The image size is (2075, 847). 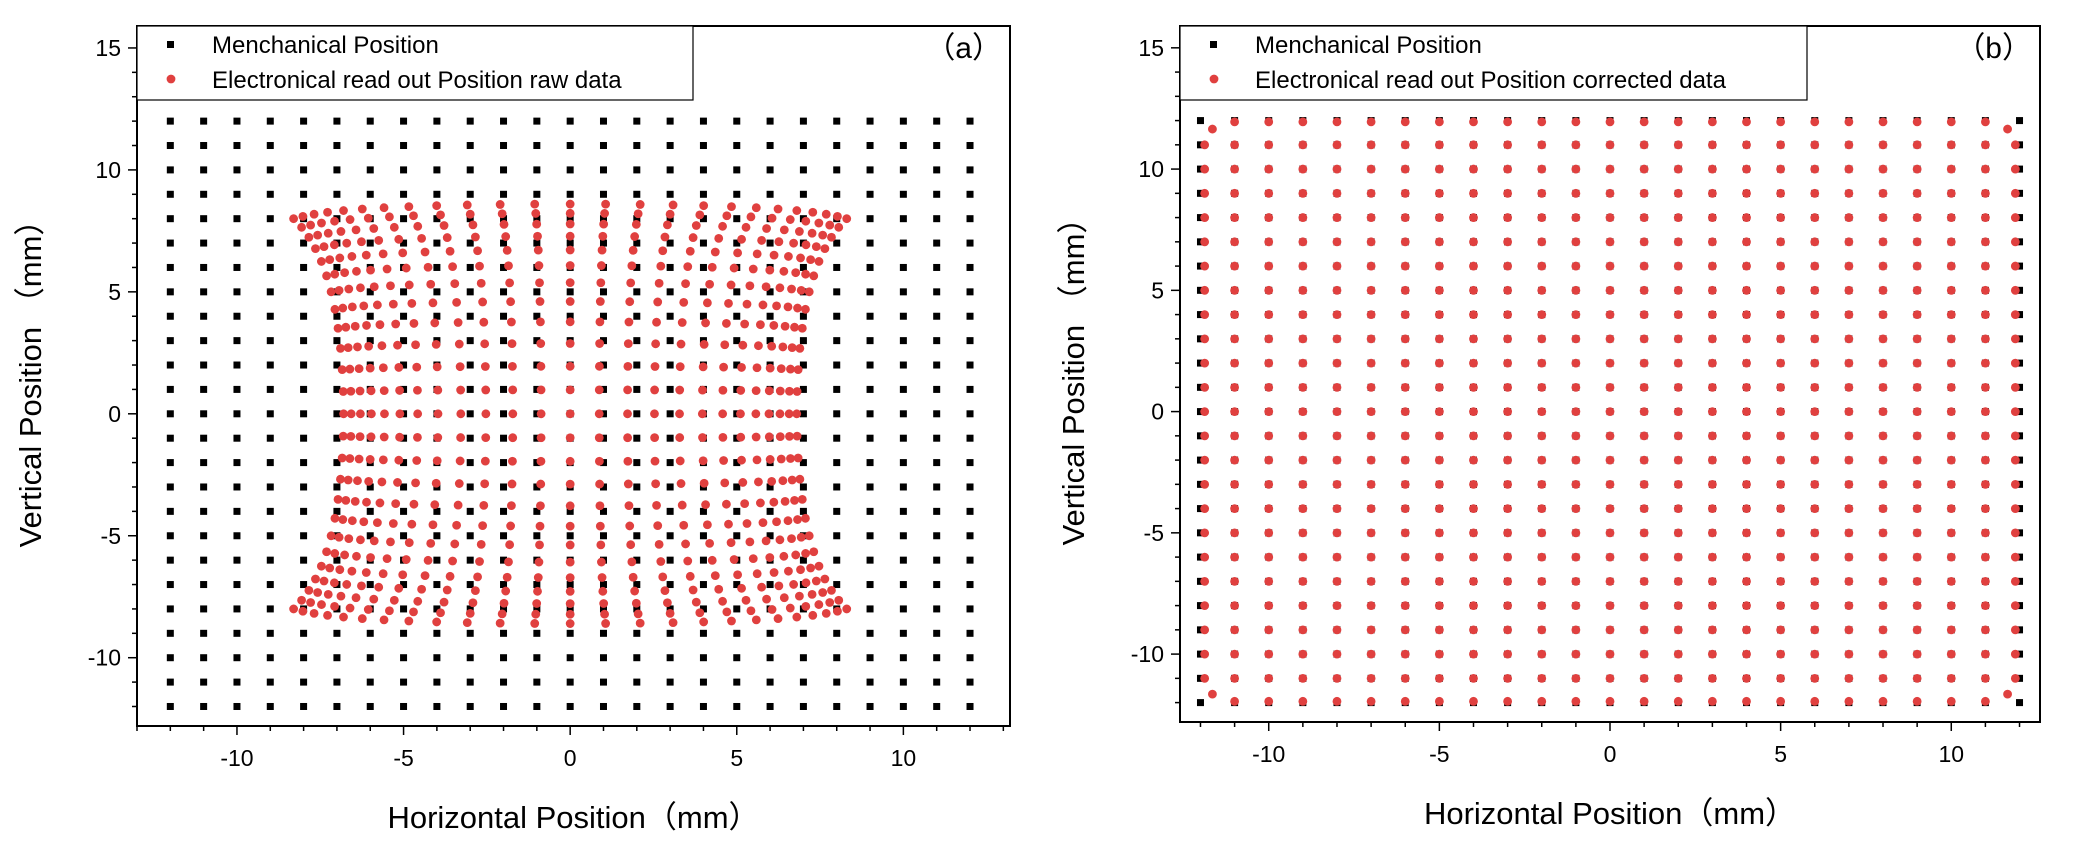 I want to click on legend-box-a, so click(x=415, y=63).